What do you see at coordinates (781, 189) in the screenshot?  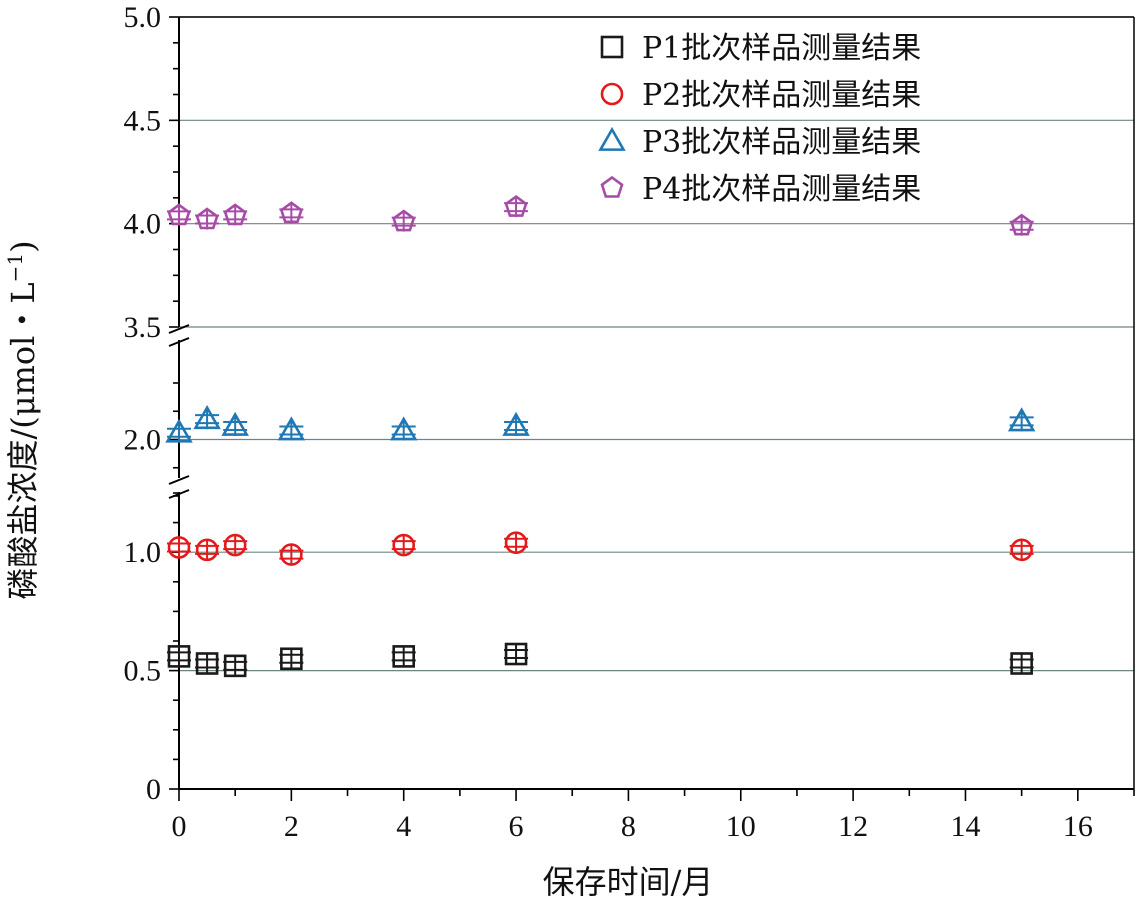 I see `legend-label: P4批次样品测量结果` at bounding box center [781, 189].